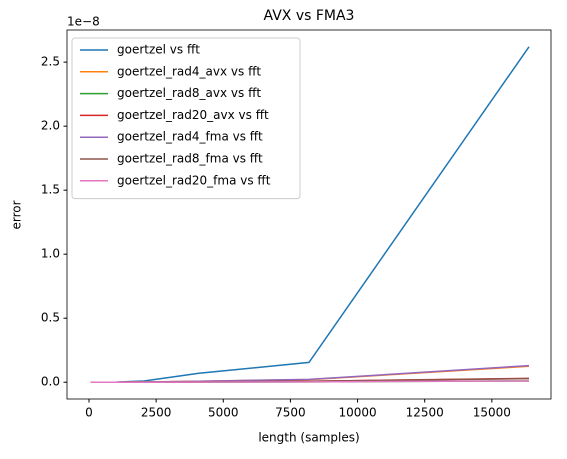 This screenshot has width=567, height=459. Describe the element at coordinates (158, 50) in the screenshot. I see `legend-label: goertzel vs fft` at that location.